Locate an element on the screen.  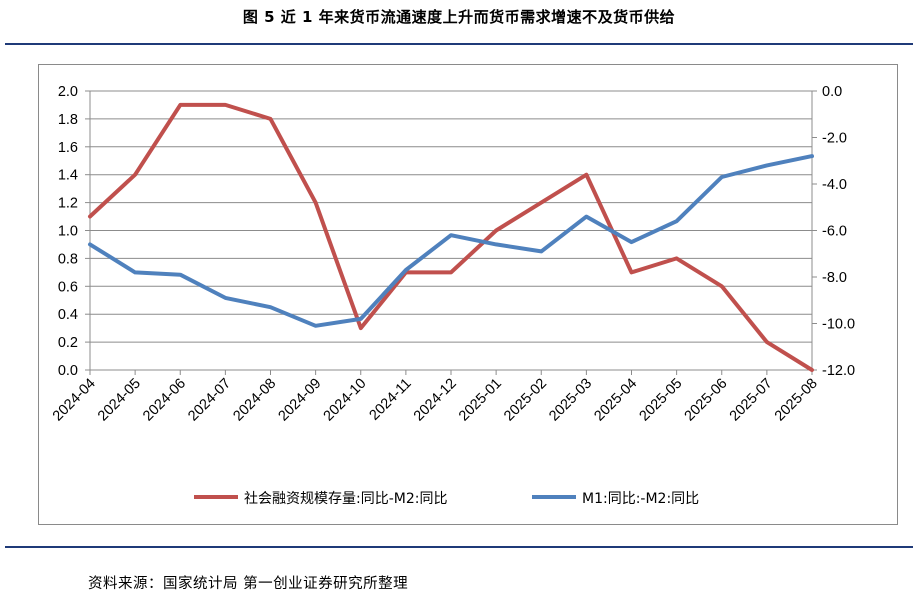
left-tick-label: 1.2 is located at coordinates (68, 204).